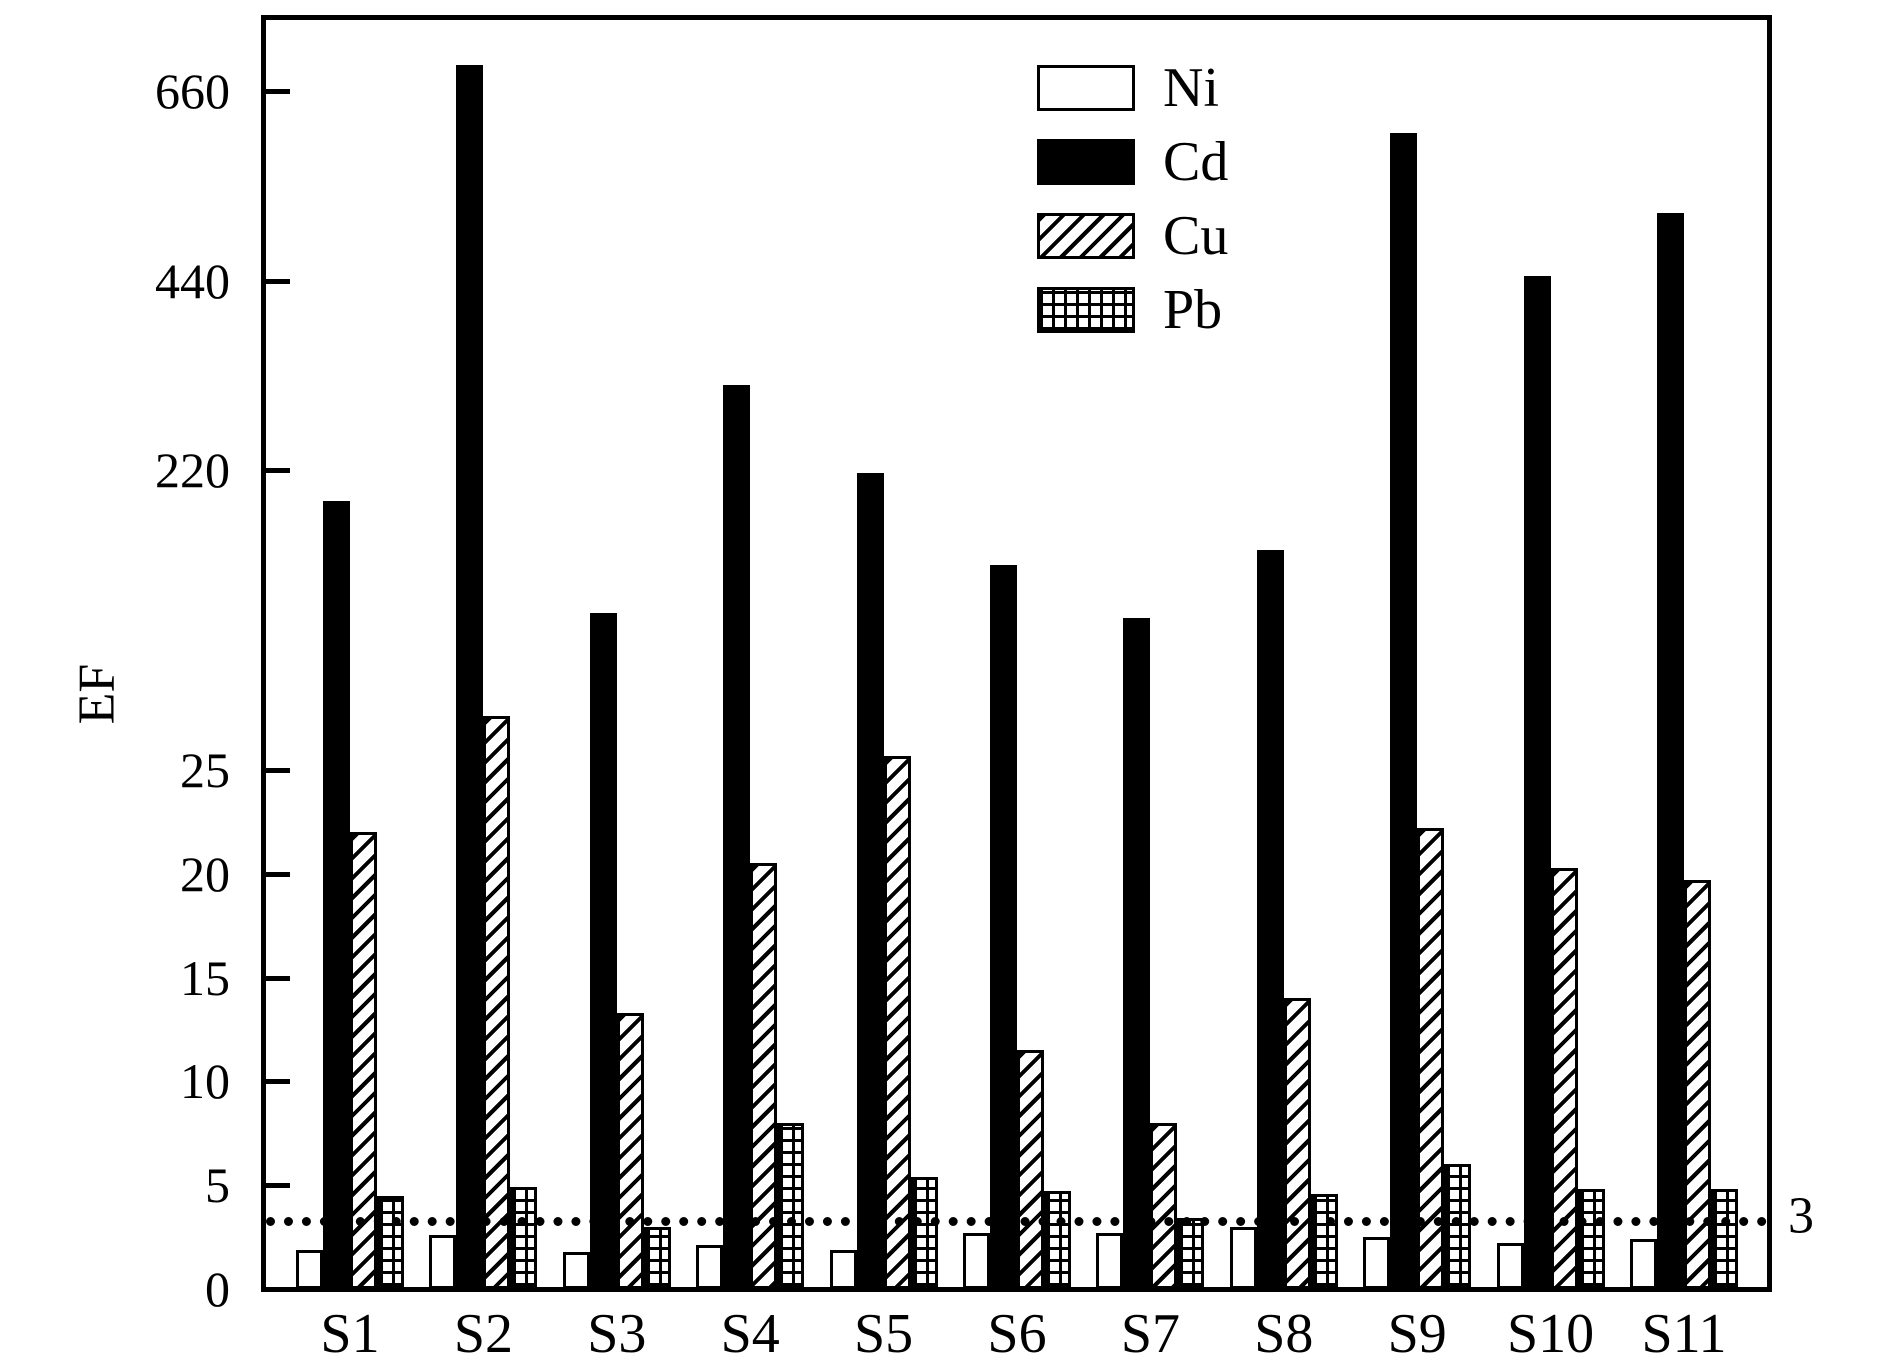 The width and height of the screenshot is (1890, 1370). Describe the element at coordinates (630, 1150) in the screenshot. I see `bar-cu-s3` at that location.